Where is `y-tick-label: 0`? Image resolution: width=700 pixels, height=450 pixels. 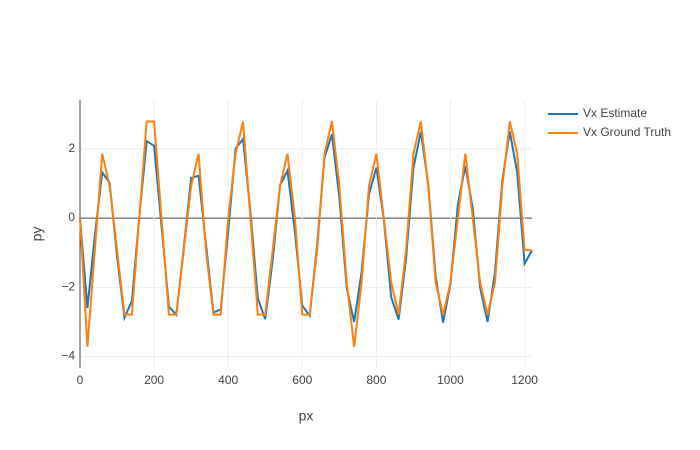 y-tick-label: 0 is located at coordinates (71, 217).